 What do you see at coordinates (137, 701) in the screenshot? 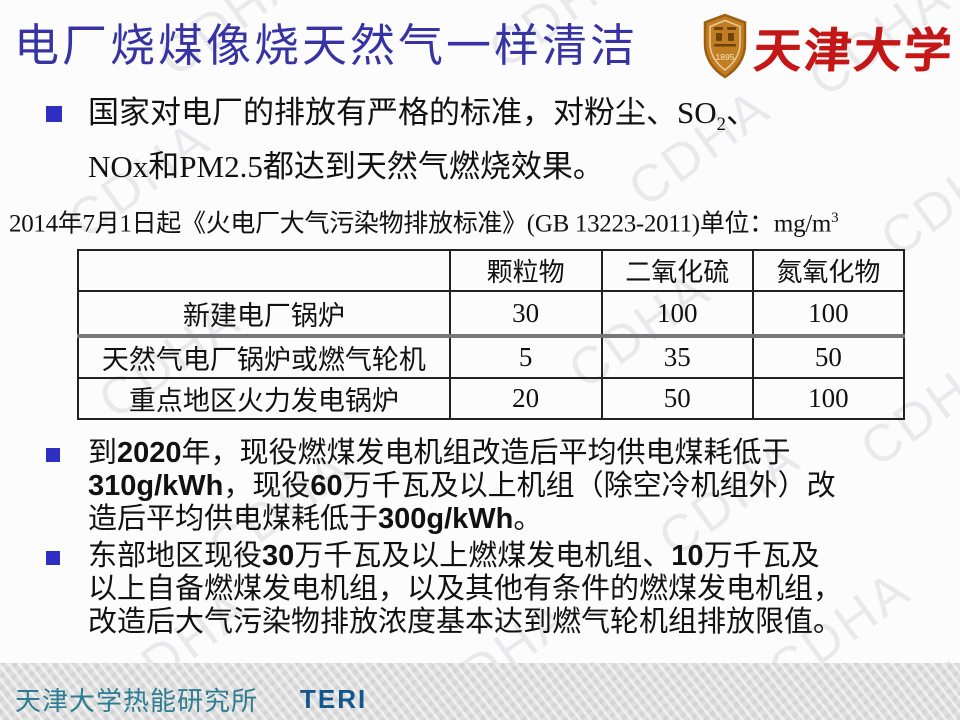
I see `institute-name: 天津大学热能研究所` at bounding box center [137, 701].